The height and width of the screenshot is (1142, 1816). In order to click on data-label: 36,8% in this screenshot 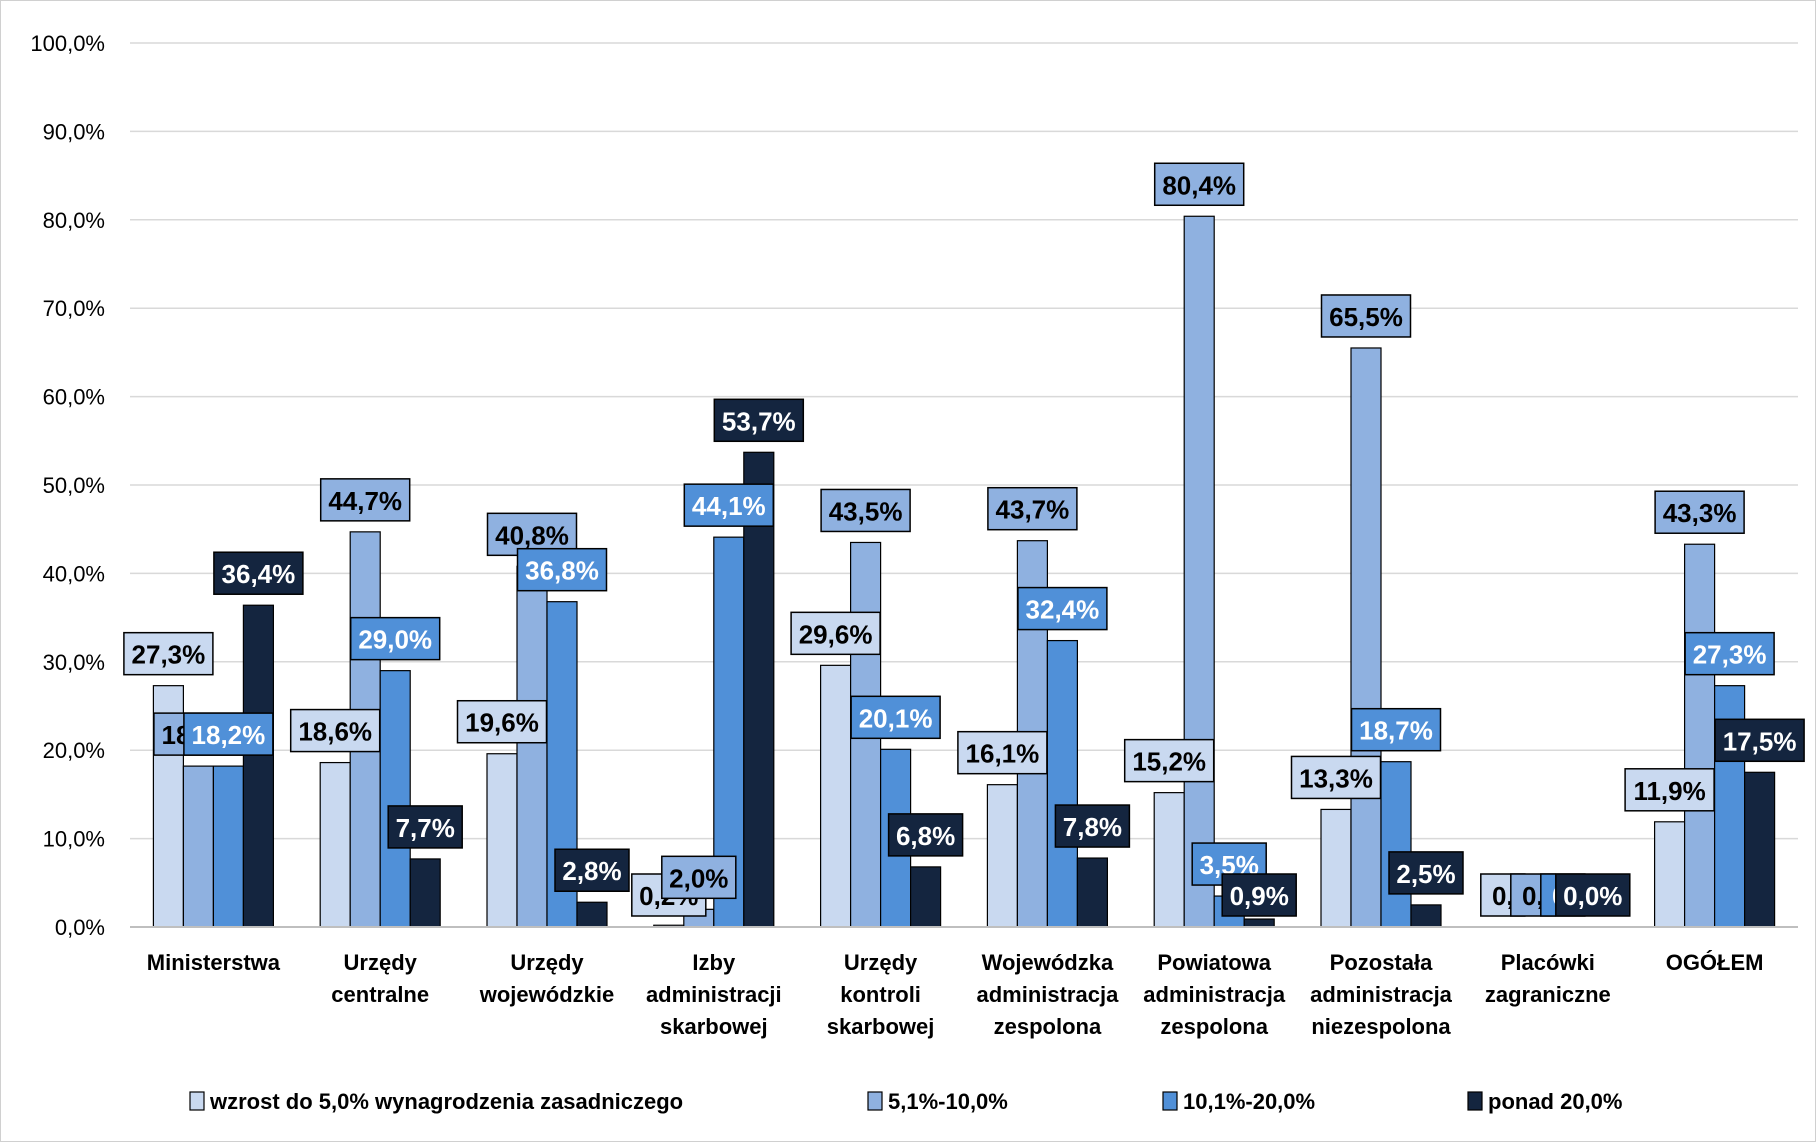, I will do `click(562, 569)`.